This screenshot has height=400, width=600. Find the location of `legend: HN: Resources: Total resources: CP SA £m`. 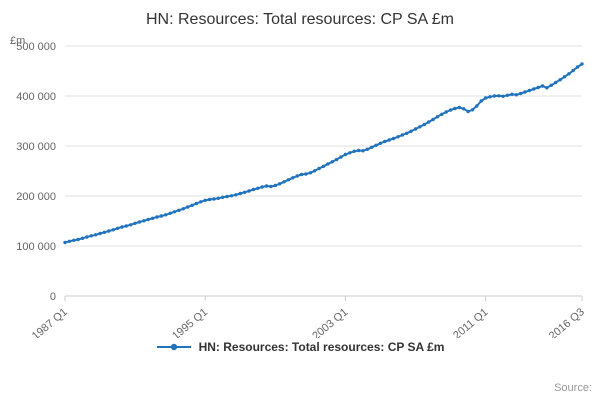

legend: HN: Resources: Total resources: CP SA £m is located at coordinates (300, 347).